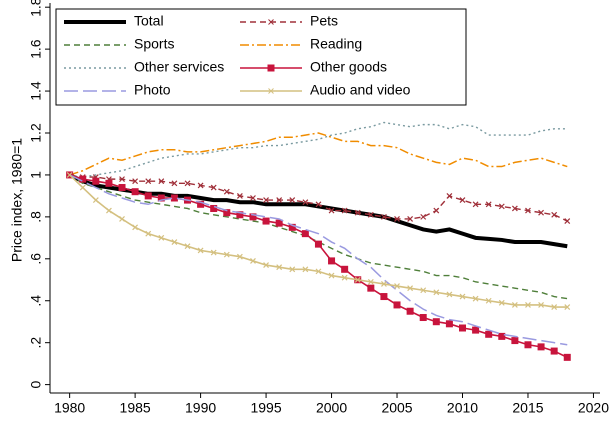 Image resolution: width=609 pixels, height=423 pixels. I want to click on y-tick-label: 1.8, so click(36, 8).